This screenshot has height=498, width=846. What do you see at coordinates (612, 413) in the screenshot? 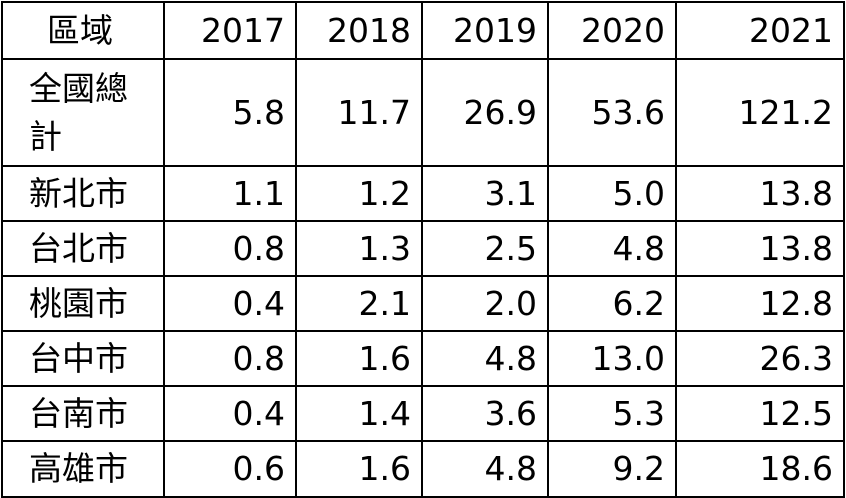
I see `value-cell: 5.3` at bounding box center [612, 413].